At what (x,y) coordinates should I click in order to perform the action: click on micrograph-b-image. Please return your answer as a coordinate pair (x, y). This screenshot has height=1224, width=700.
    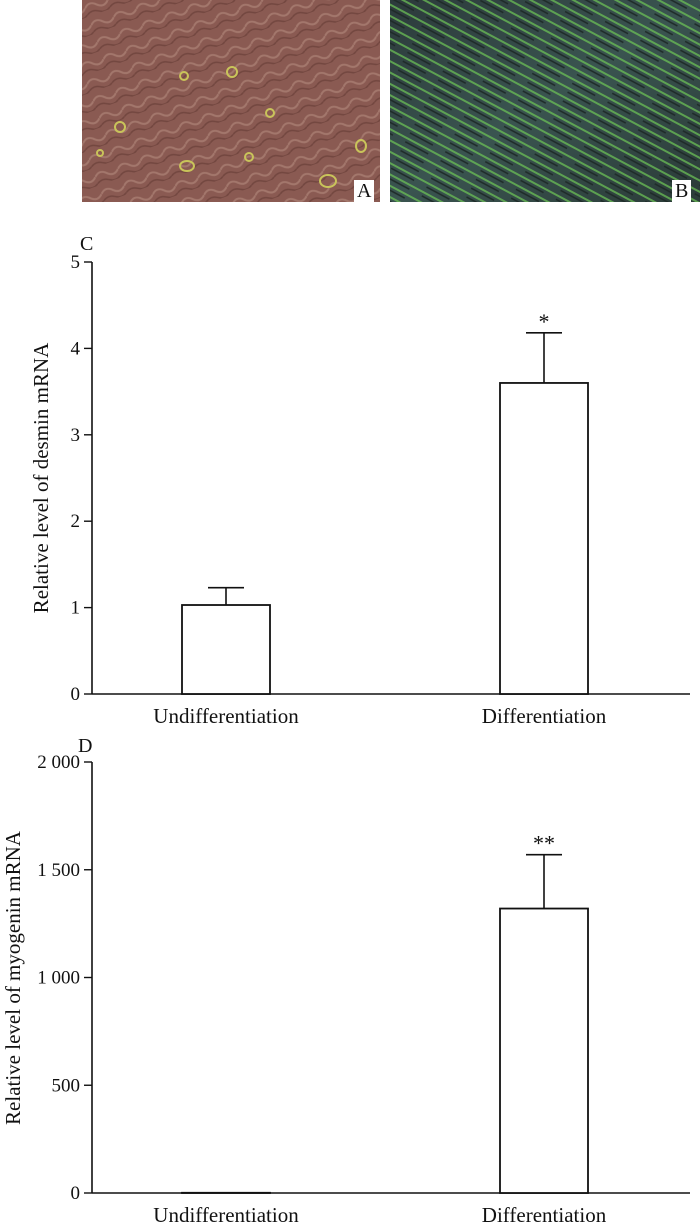
    Looking at the image, I should click on (545, 101).